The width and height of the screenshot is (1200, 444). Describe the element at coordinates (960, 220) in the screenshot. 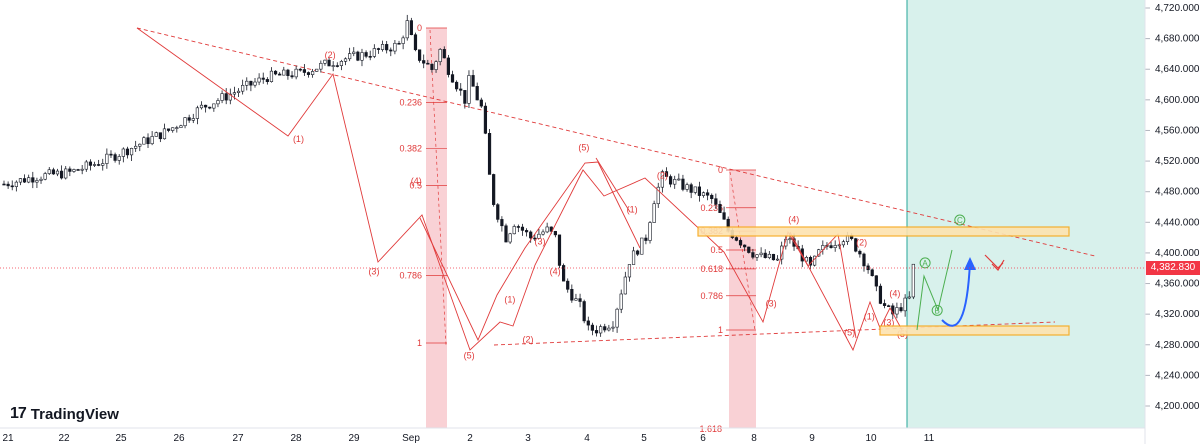

I see `projection-circle` at that location.